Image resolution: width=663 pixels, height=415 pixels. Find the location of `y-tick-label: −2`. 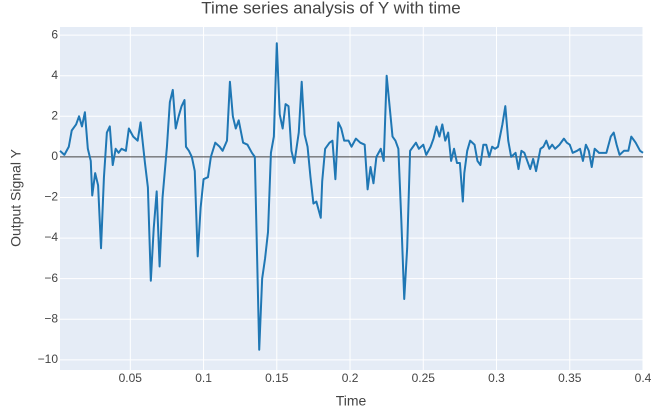

y-tick-label: −2 is located at coordinates (51, 197).